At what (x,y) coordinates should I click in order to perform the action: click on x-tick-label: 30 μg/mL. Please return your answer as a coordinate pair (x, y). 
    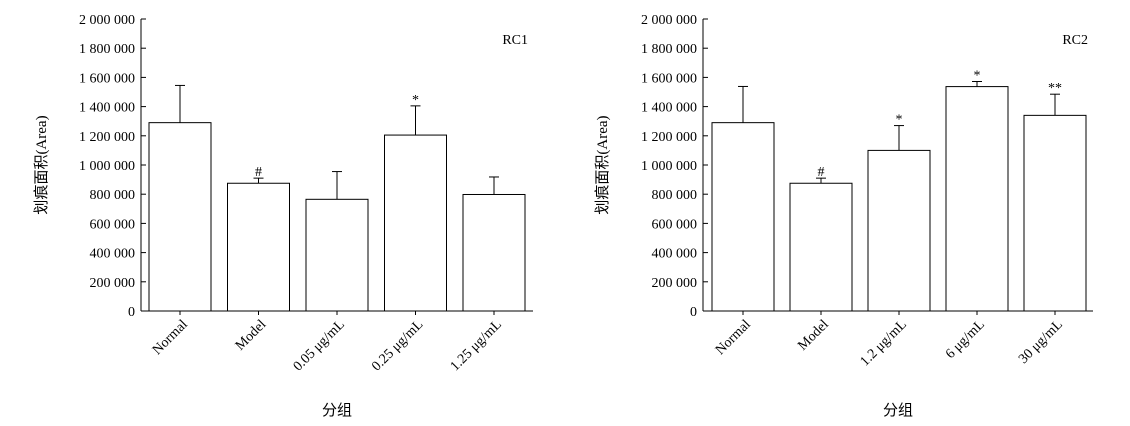
    Looking at the image, I should click on (1041, 342).